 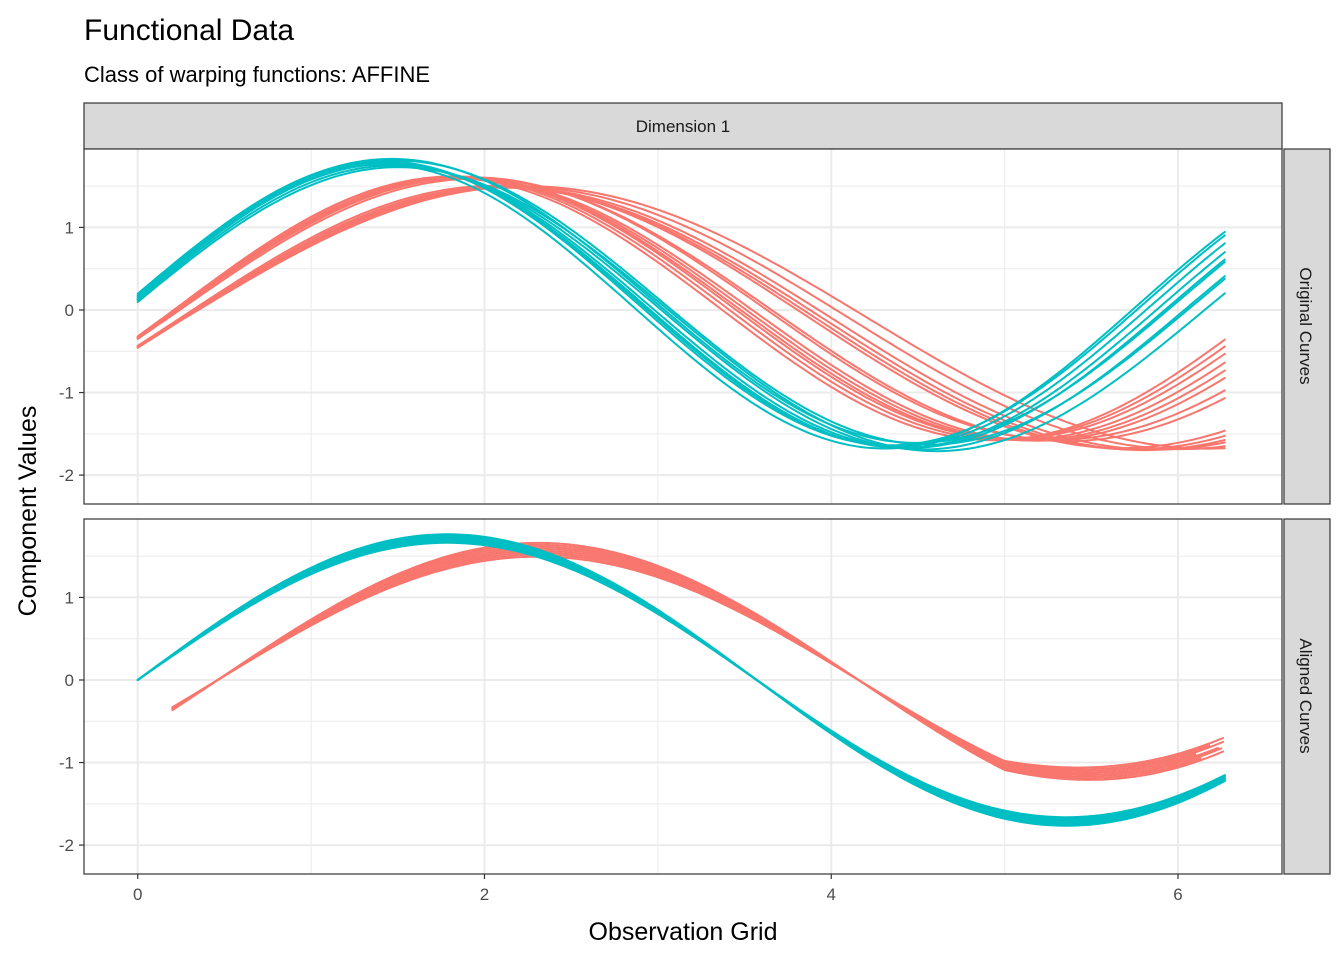 I want to click on chart-title: Functional Data, so click(x=189, y=30).